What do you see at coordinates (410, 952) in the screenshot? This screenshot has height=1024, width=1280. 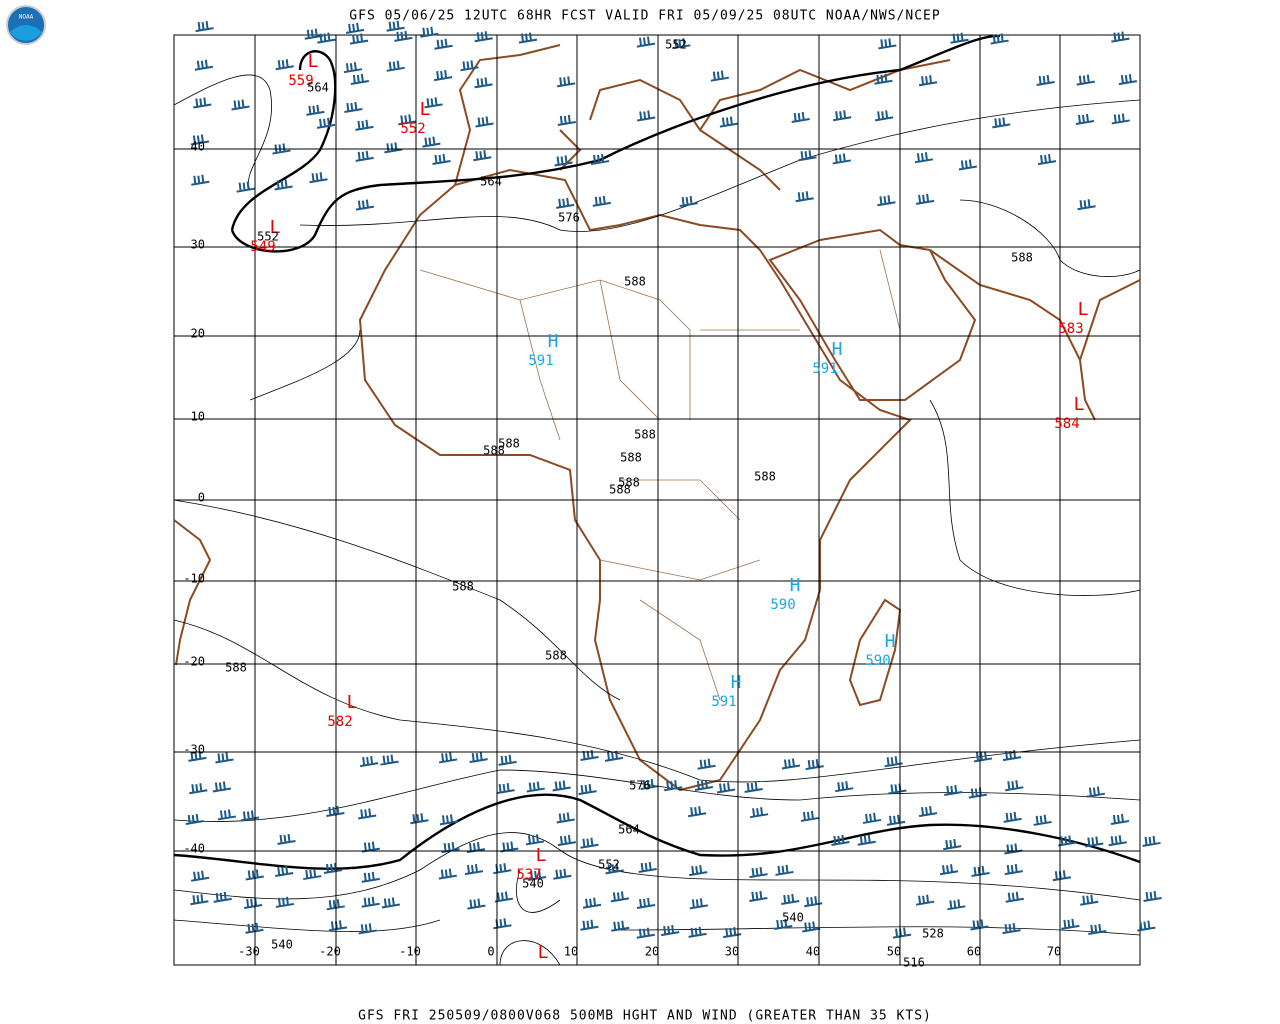 I see `longitude-label: -10` at bounding box center [410, 952].